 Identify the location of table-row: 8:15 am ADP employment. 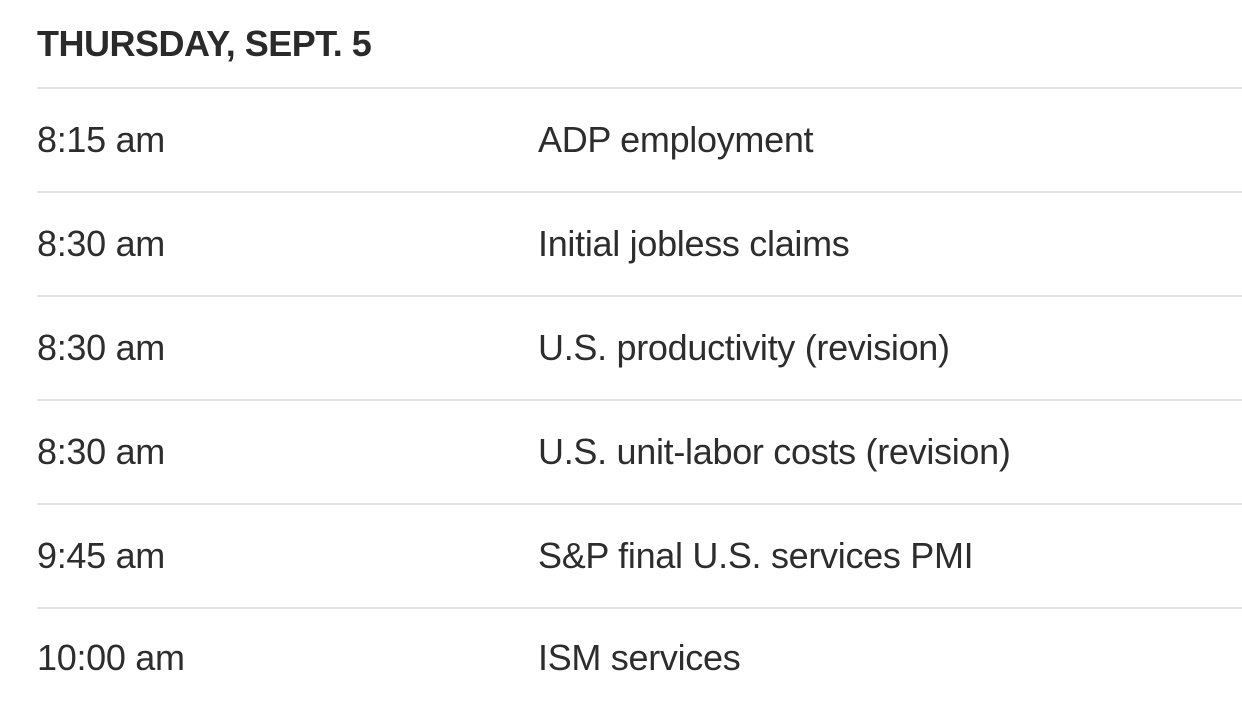
(639, 141).